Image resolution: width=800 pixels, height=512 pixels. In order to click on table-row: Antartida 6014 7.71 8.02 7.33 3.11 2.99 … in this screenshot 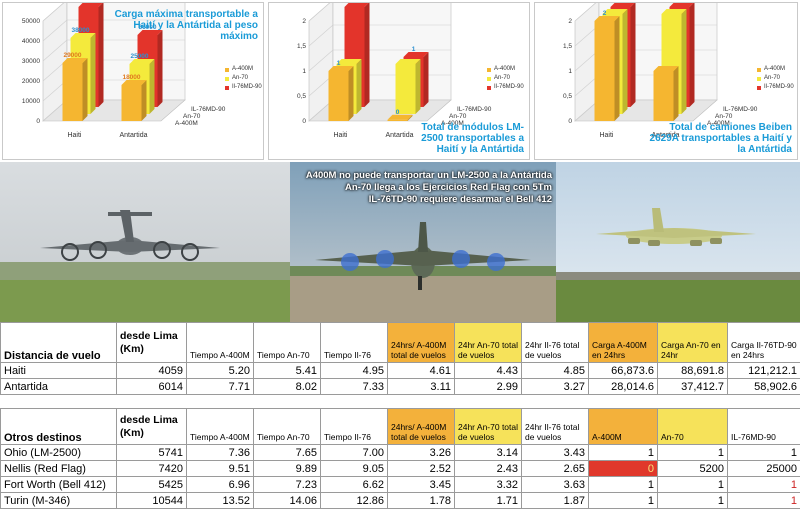, I will do `click(400, 386)`.